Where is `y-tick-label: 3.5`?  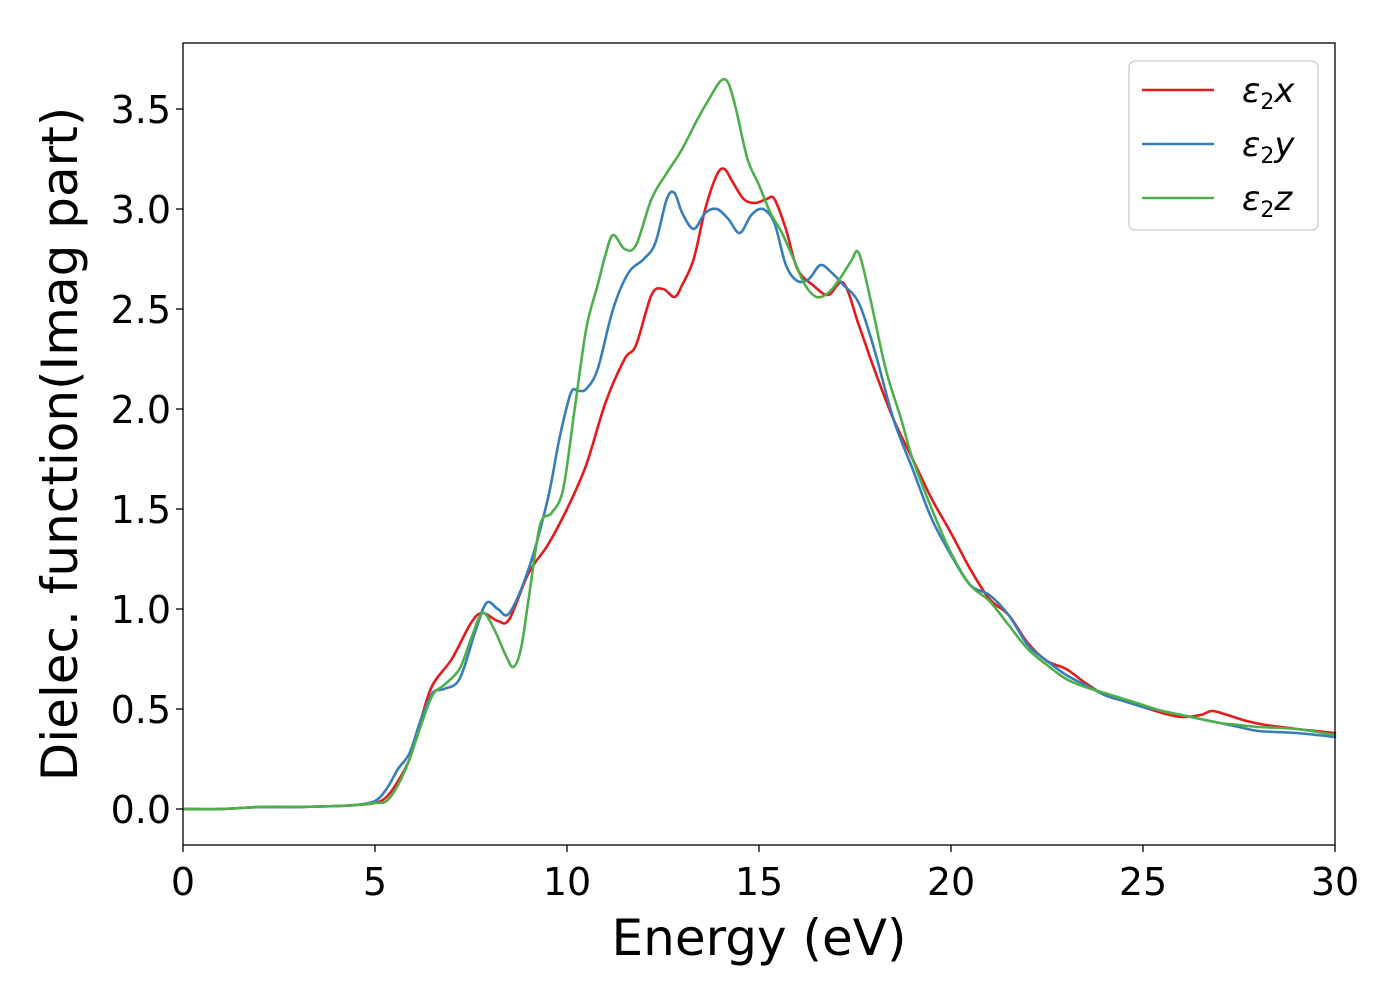 y-tick-label: 3.5 is located at coordinates (141, 110).